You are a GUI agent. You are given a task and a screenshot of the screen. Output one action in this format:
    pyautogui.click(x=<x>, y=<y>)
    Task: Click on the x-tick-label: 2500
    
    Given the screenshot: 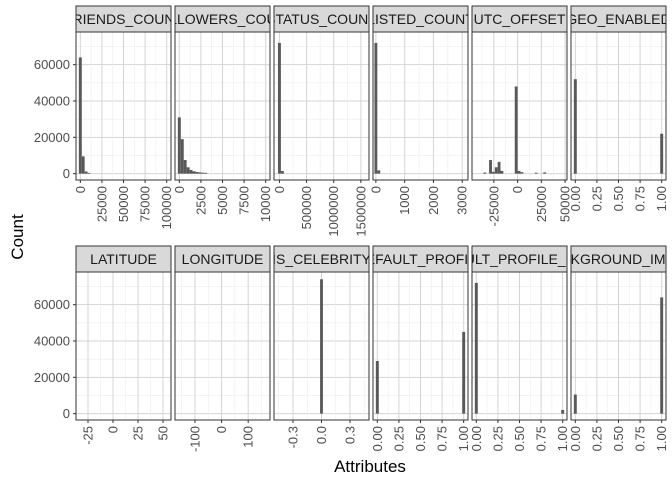 What is the action you would take?
    pyautogui.click(x=200, y=200)
    